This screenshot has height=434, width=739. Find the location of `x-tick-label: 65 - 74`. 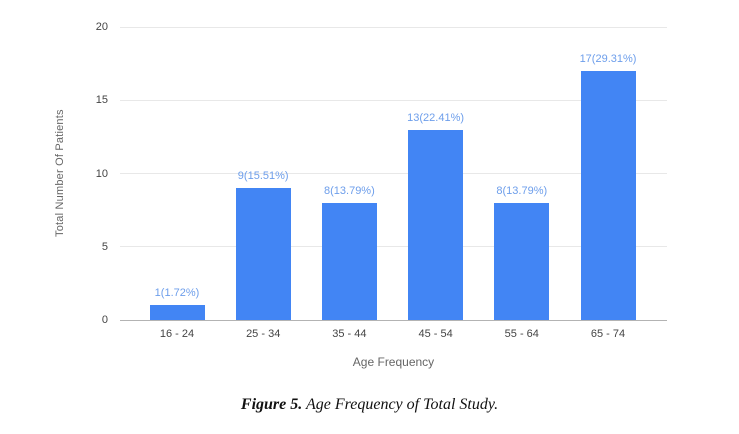

x-tick-label: 65 - 74 is located at coordinates (608, 334).